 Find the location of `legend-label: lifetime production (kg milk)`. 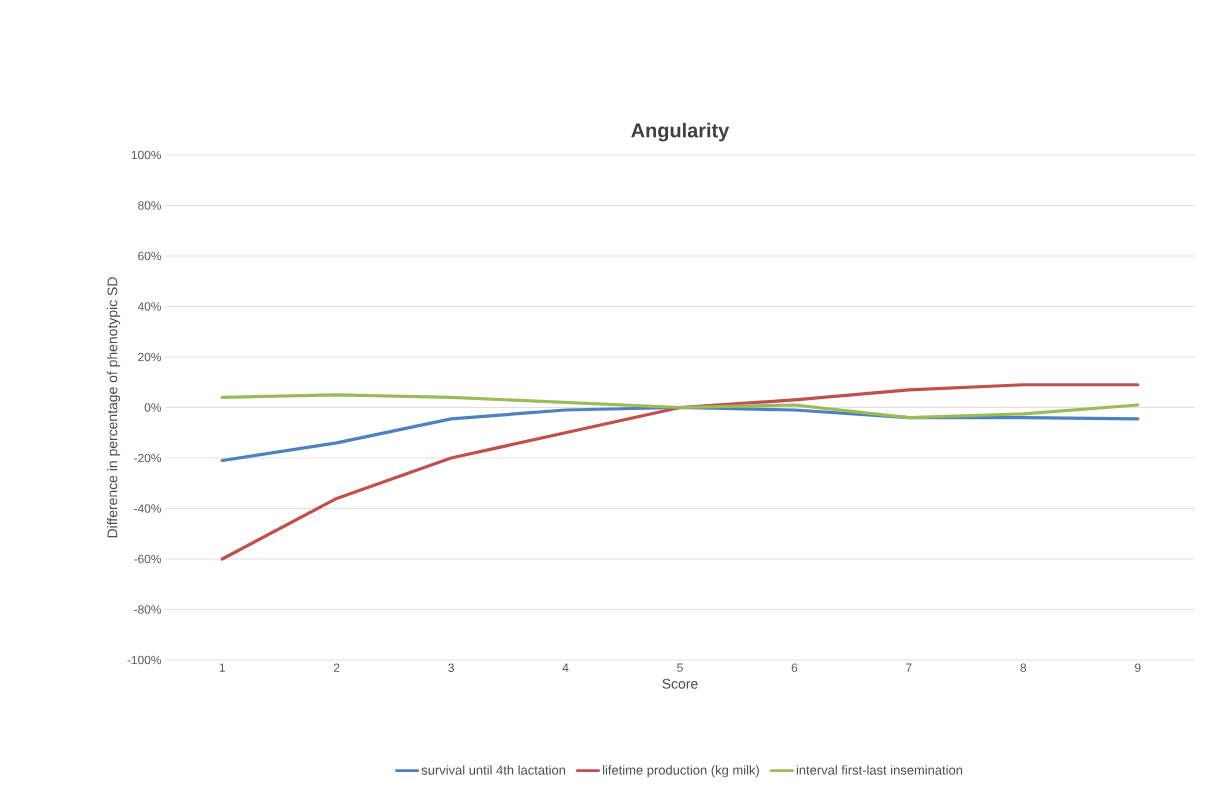

legend-label: lifetime production (kg milk) is located at coordinates (681, 771).